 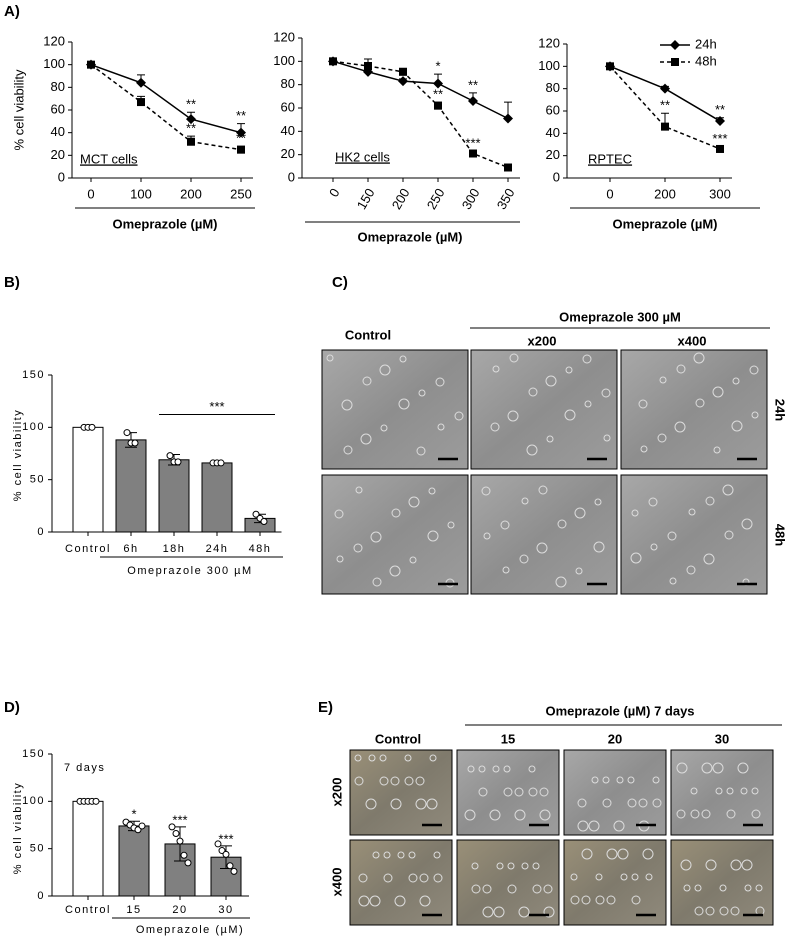 I want to click on line, so click(x=420, y=90).